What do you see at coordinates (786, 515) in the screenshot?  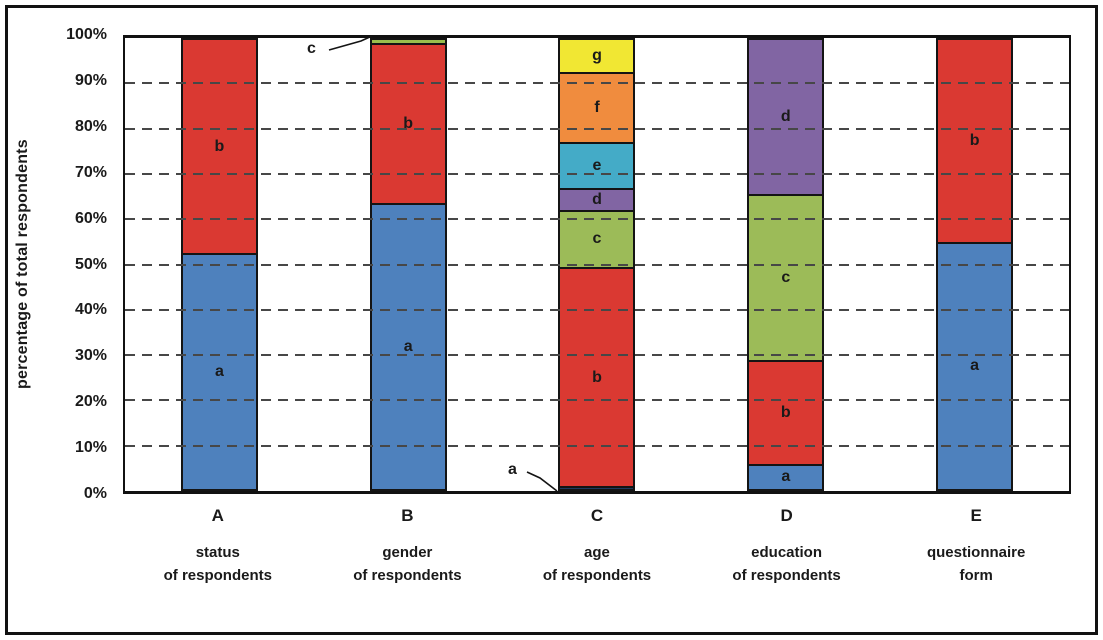 I see `category-letter-D: D` at bounding box center [786, 515].